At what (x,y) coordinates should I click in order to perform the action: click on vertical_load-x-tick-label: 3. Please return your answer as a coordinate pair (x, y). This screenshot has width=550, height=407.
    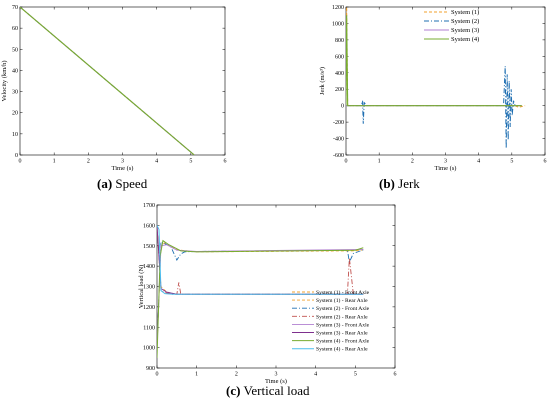
    Looking at the image, I should click on (276, 375).